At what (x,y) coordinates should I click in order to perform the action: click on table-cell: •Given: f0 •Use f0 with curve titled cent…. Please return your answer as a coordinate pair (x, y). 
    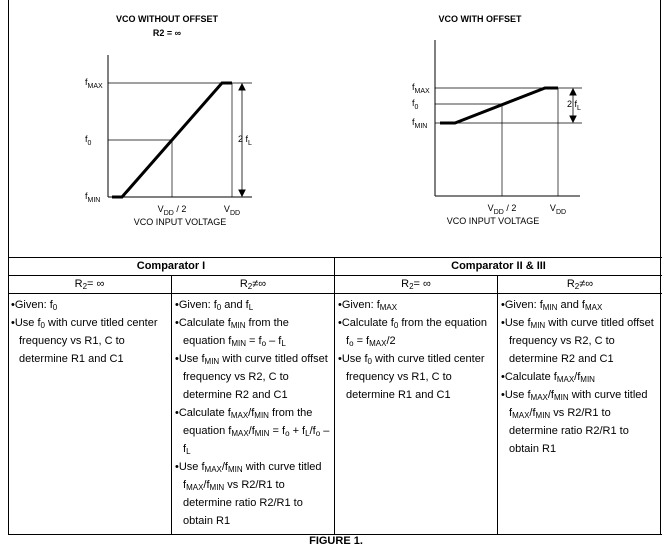
    Looking at the image, I should click on (90, 414).